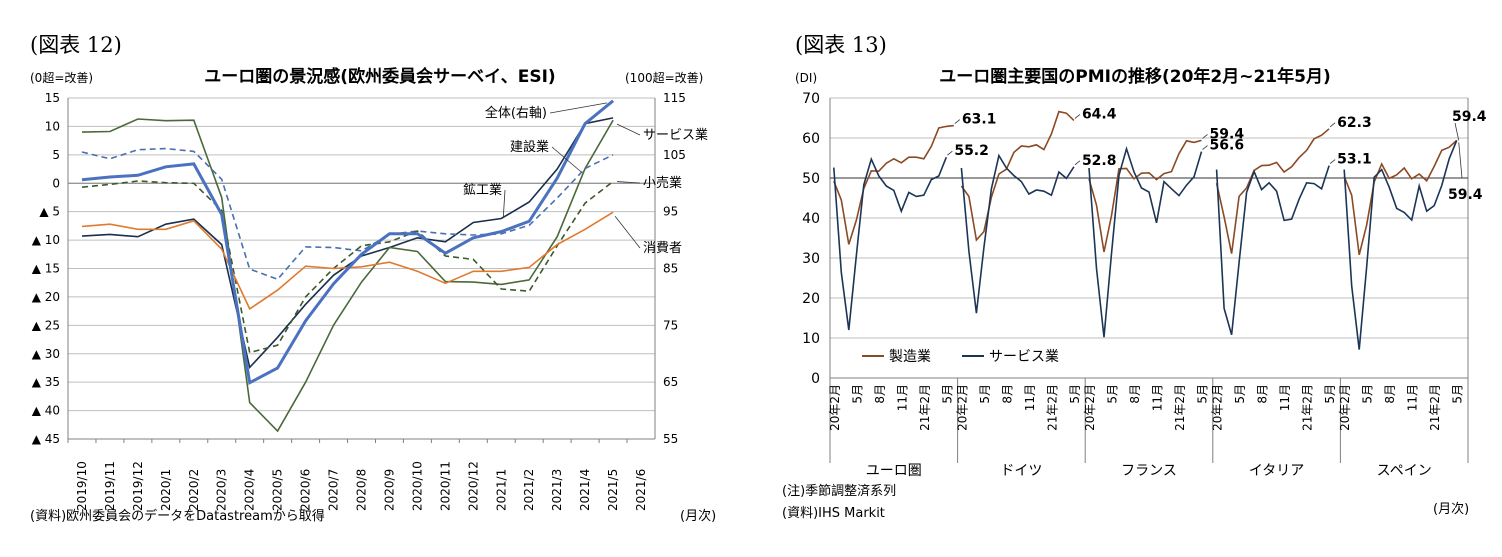  Describe the element at coordinates (670, 212) in the screenshot. I see `y-tick-right: 95` at that location.